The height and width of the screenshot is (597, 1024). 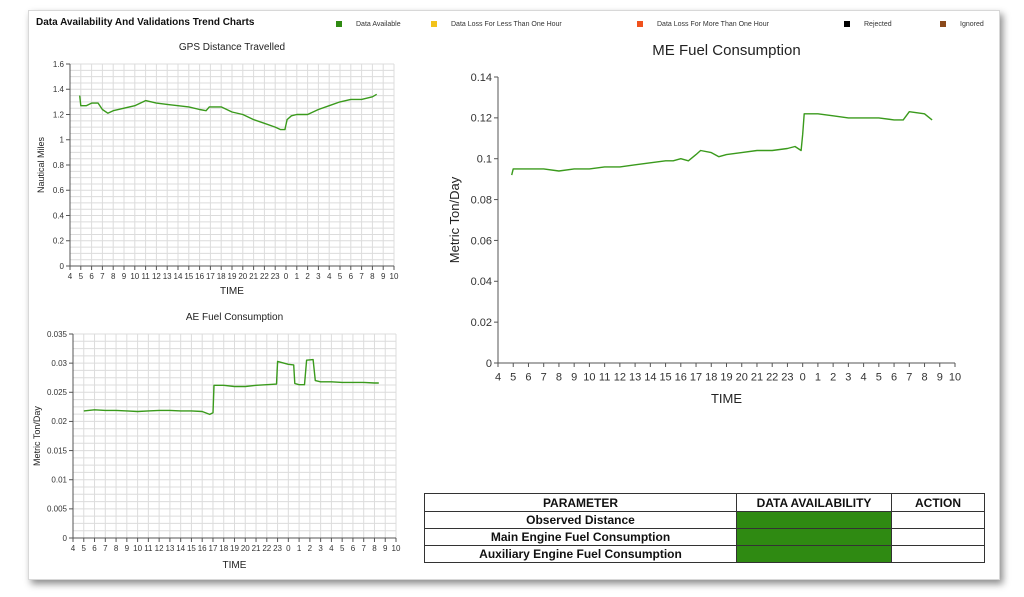 What do you see at coordinates (962, 24) in the screenshot?
I see `legend-ignored: Ignored` at bounding box center [962, 24].